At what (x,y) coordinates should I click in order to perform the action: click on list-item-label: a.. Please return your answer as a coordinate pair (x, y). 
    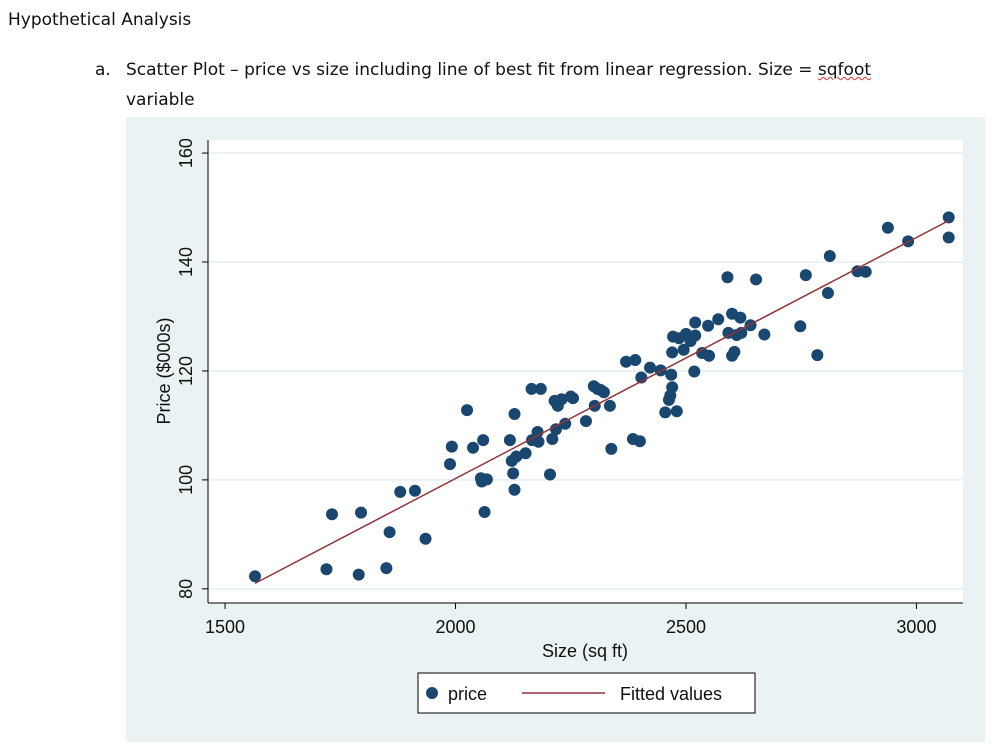
    Looking at the image, I should click on (103, 70).